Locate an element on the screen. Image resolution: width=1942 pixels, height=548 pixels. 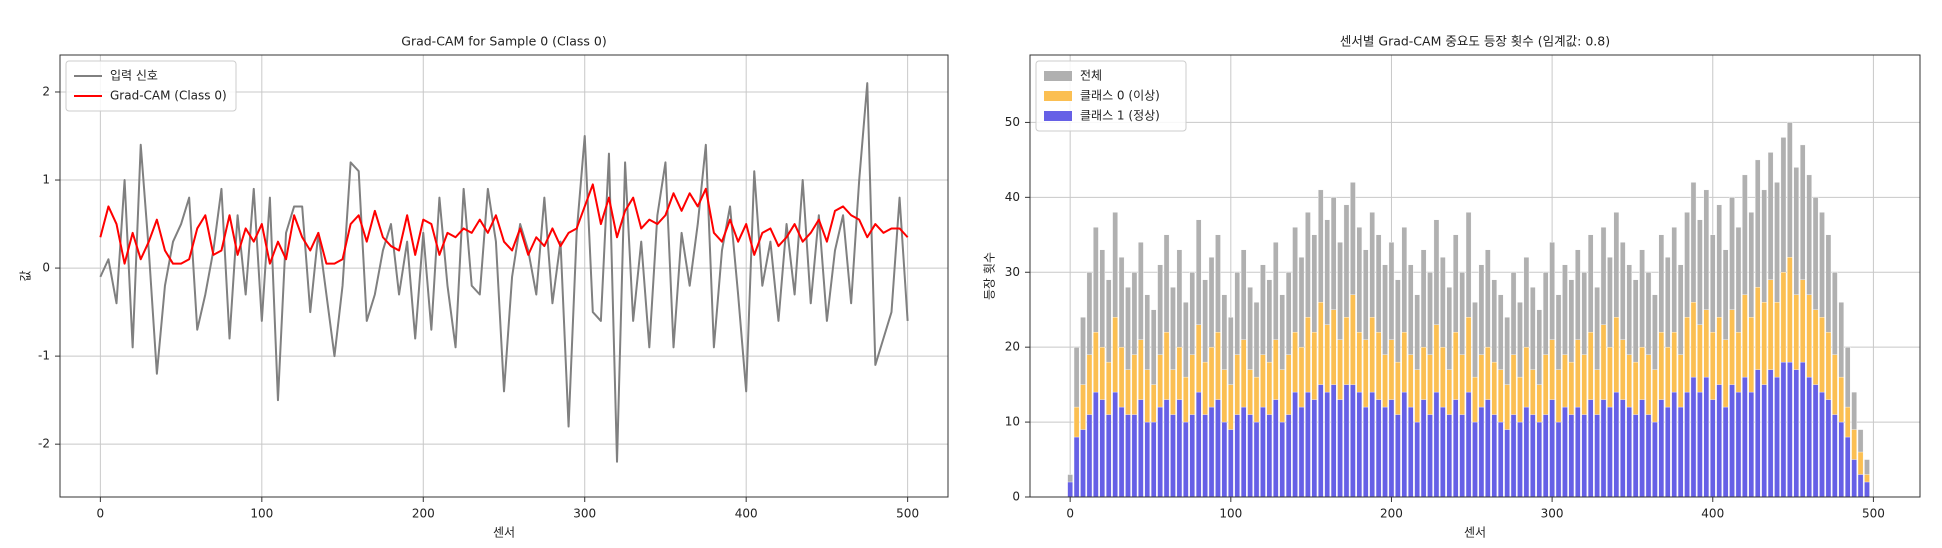
legend-label: 클래스 0 (이상) is located at coordinates (1120, 96).